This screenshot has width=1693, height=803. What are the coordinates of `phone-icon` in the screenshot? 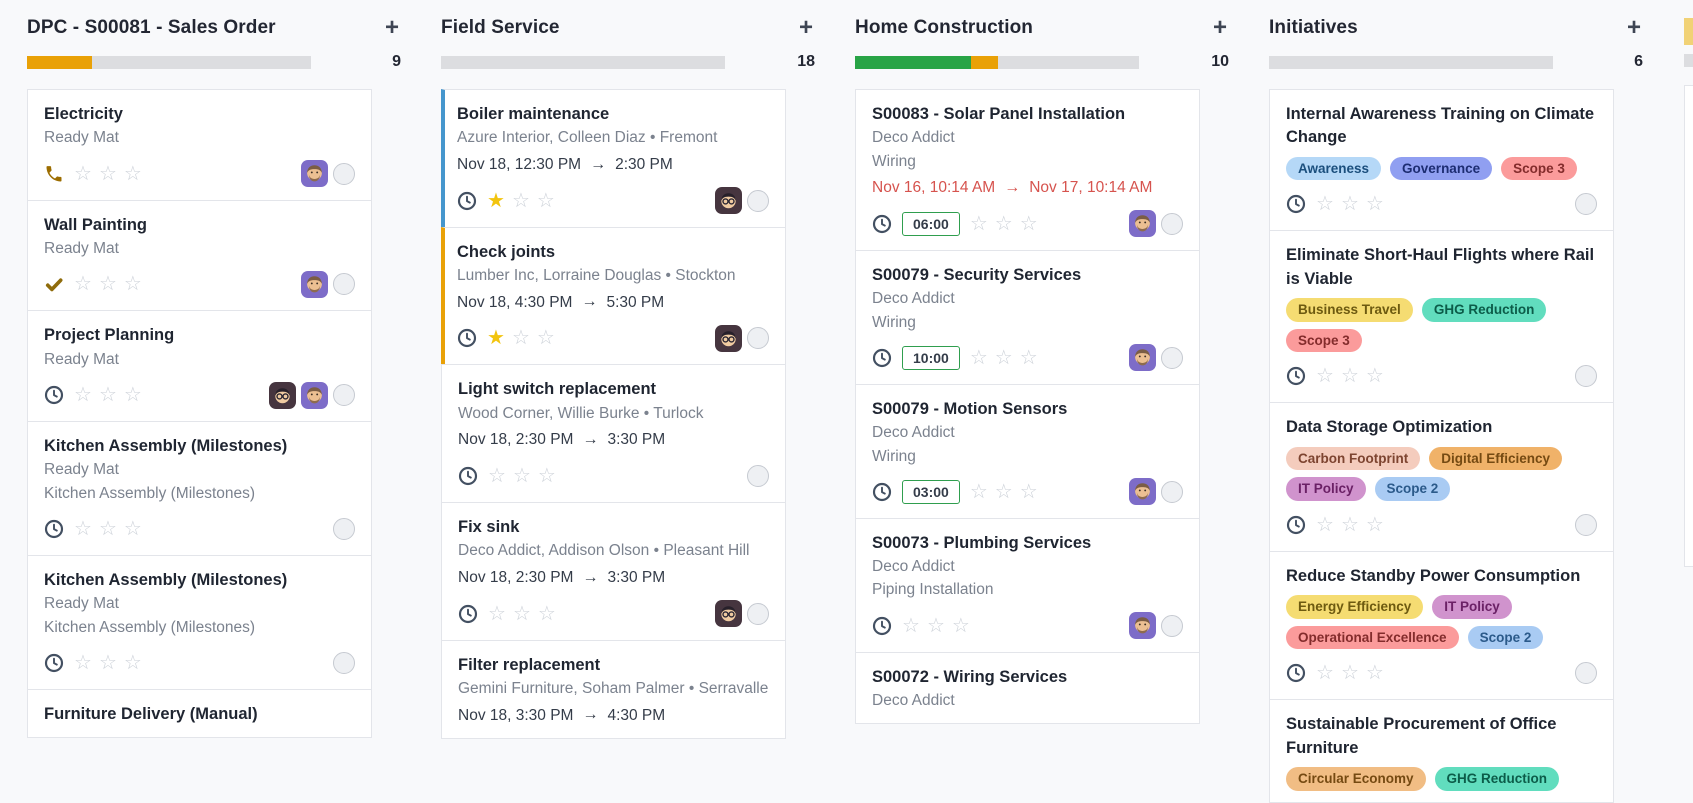 It's located at (54, 174).